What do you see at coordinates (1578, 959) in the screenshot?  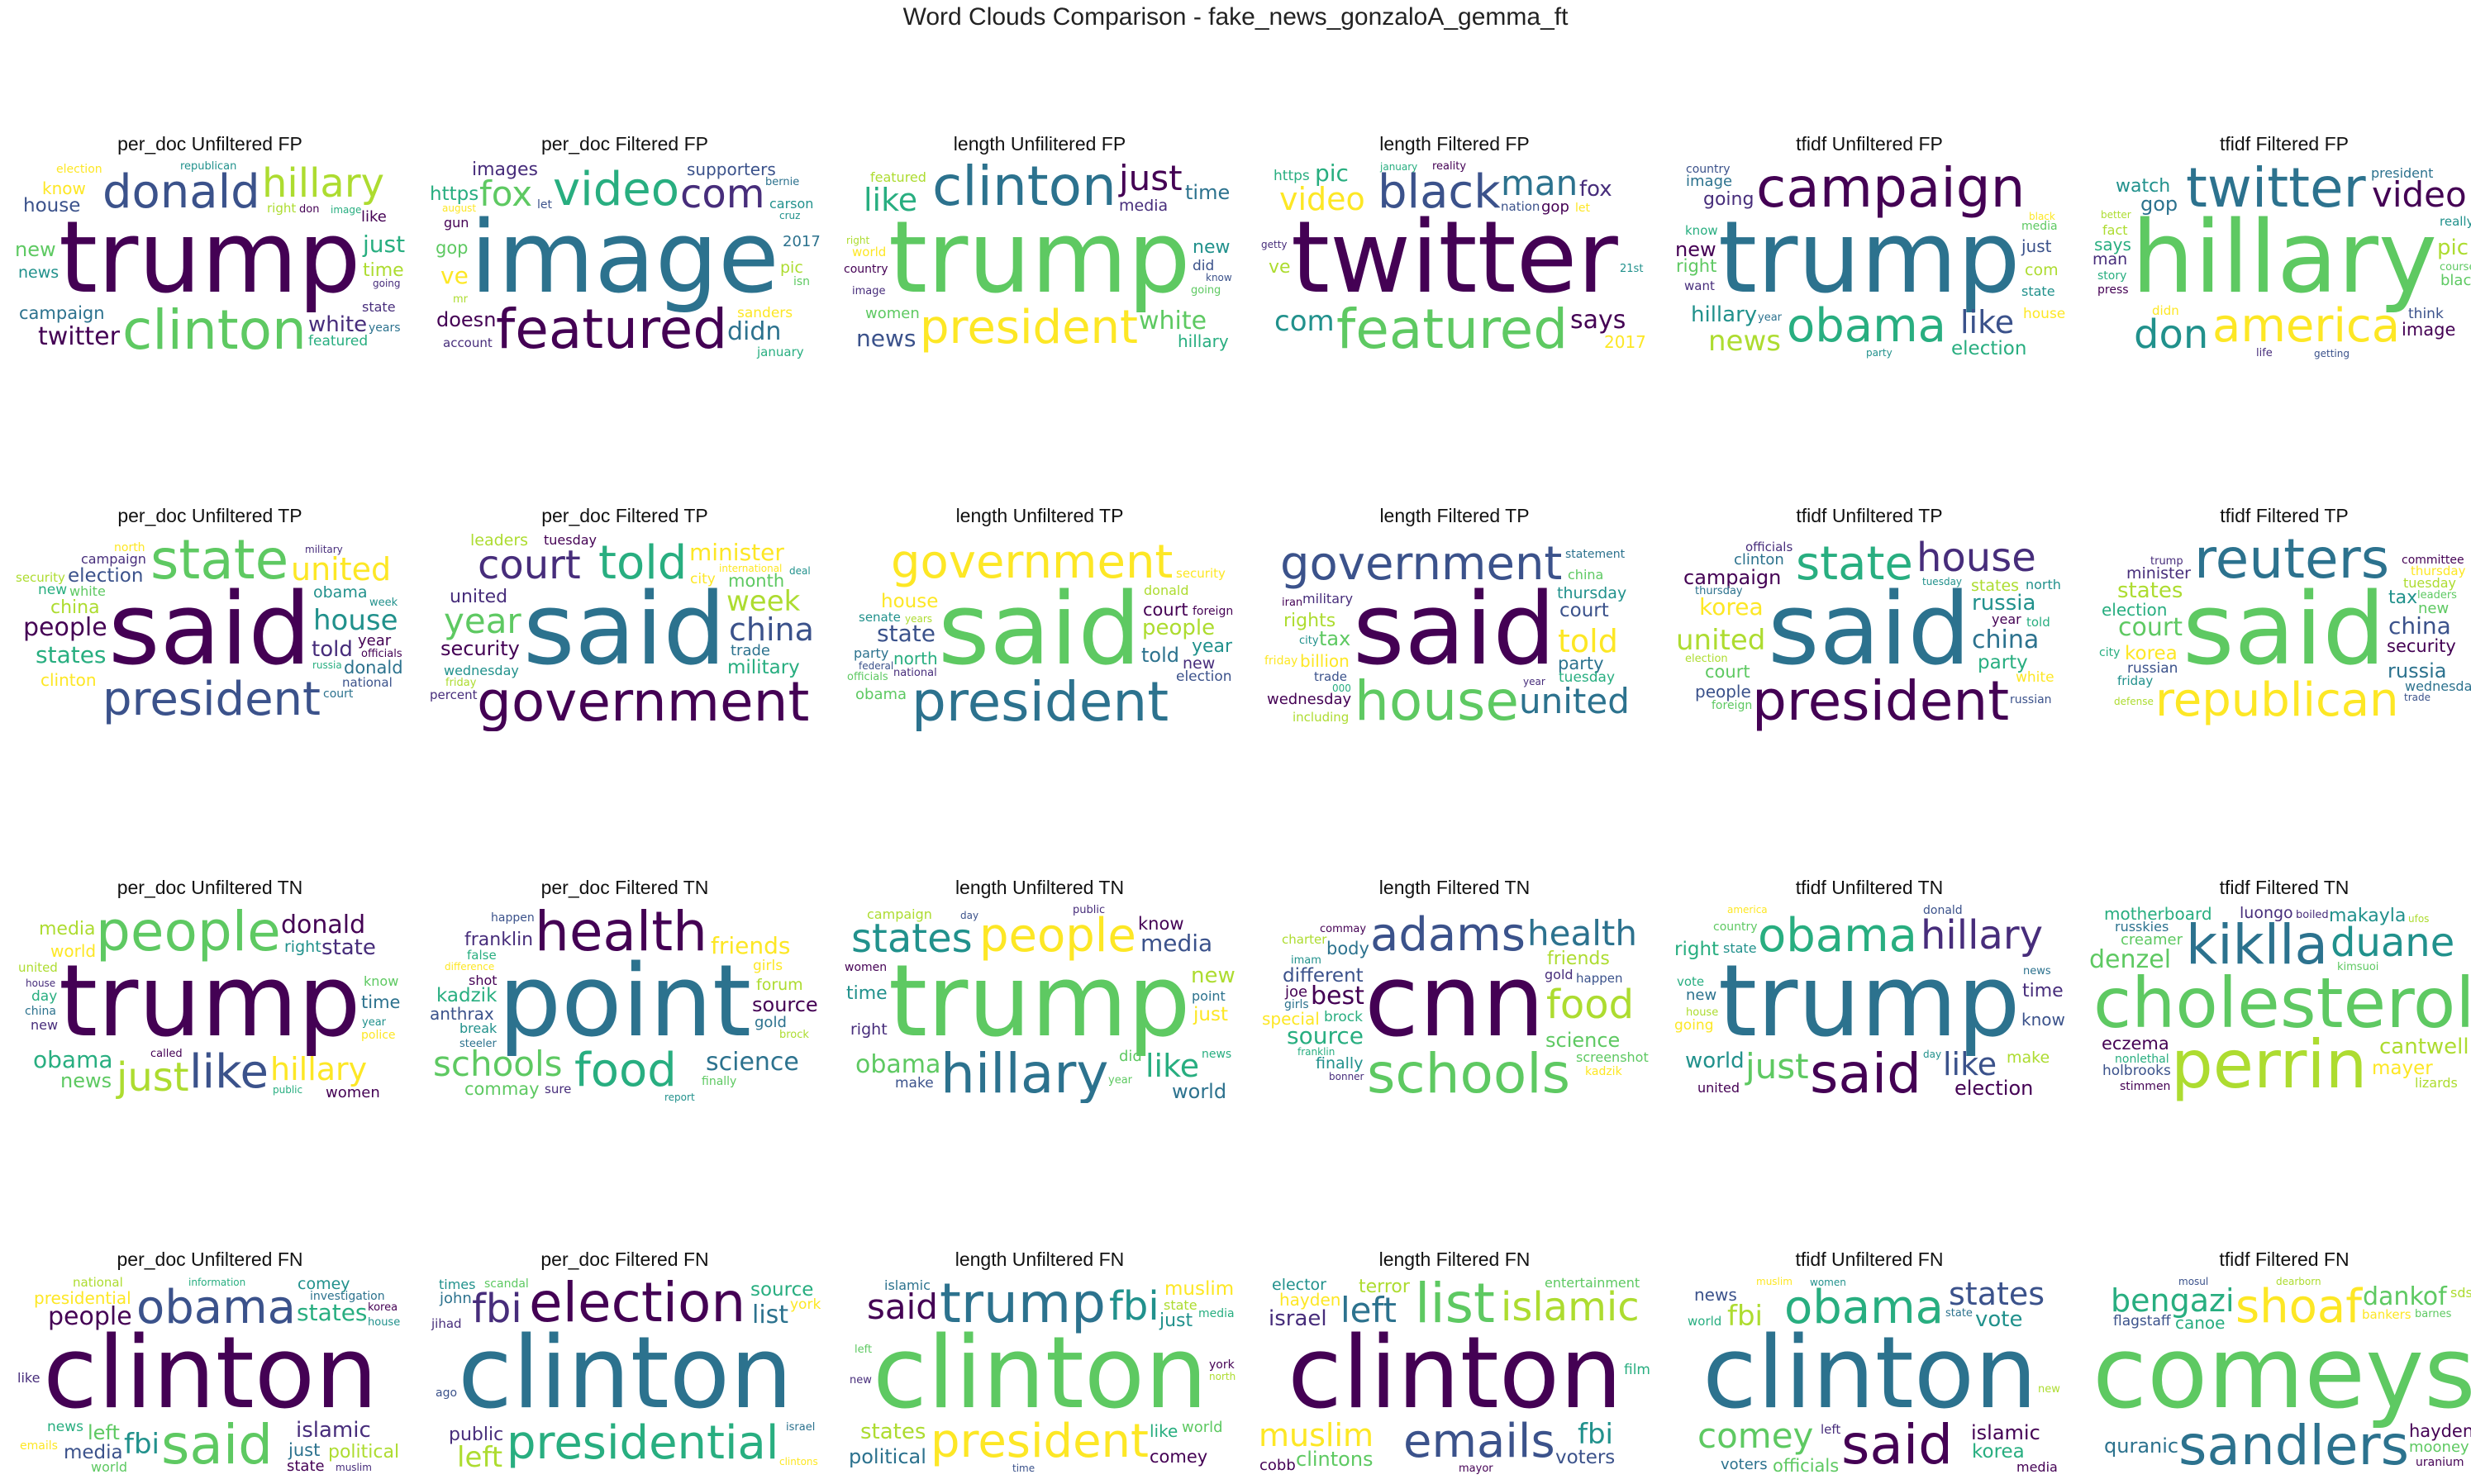 I see `word-cloud-word: friends` at bounding box center [1578, 959].